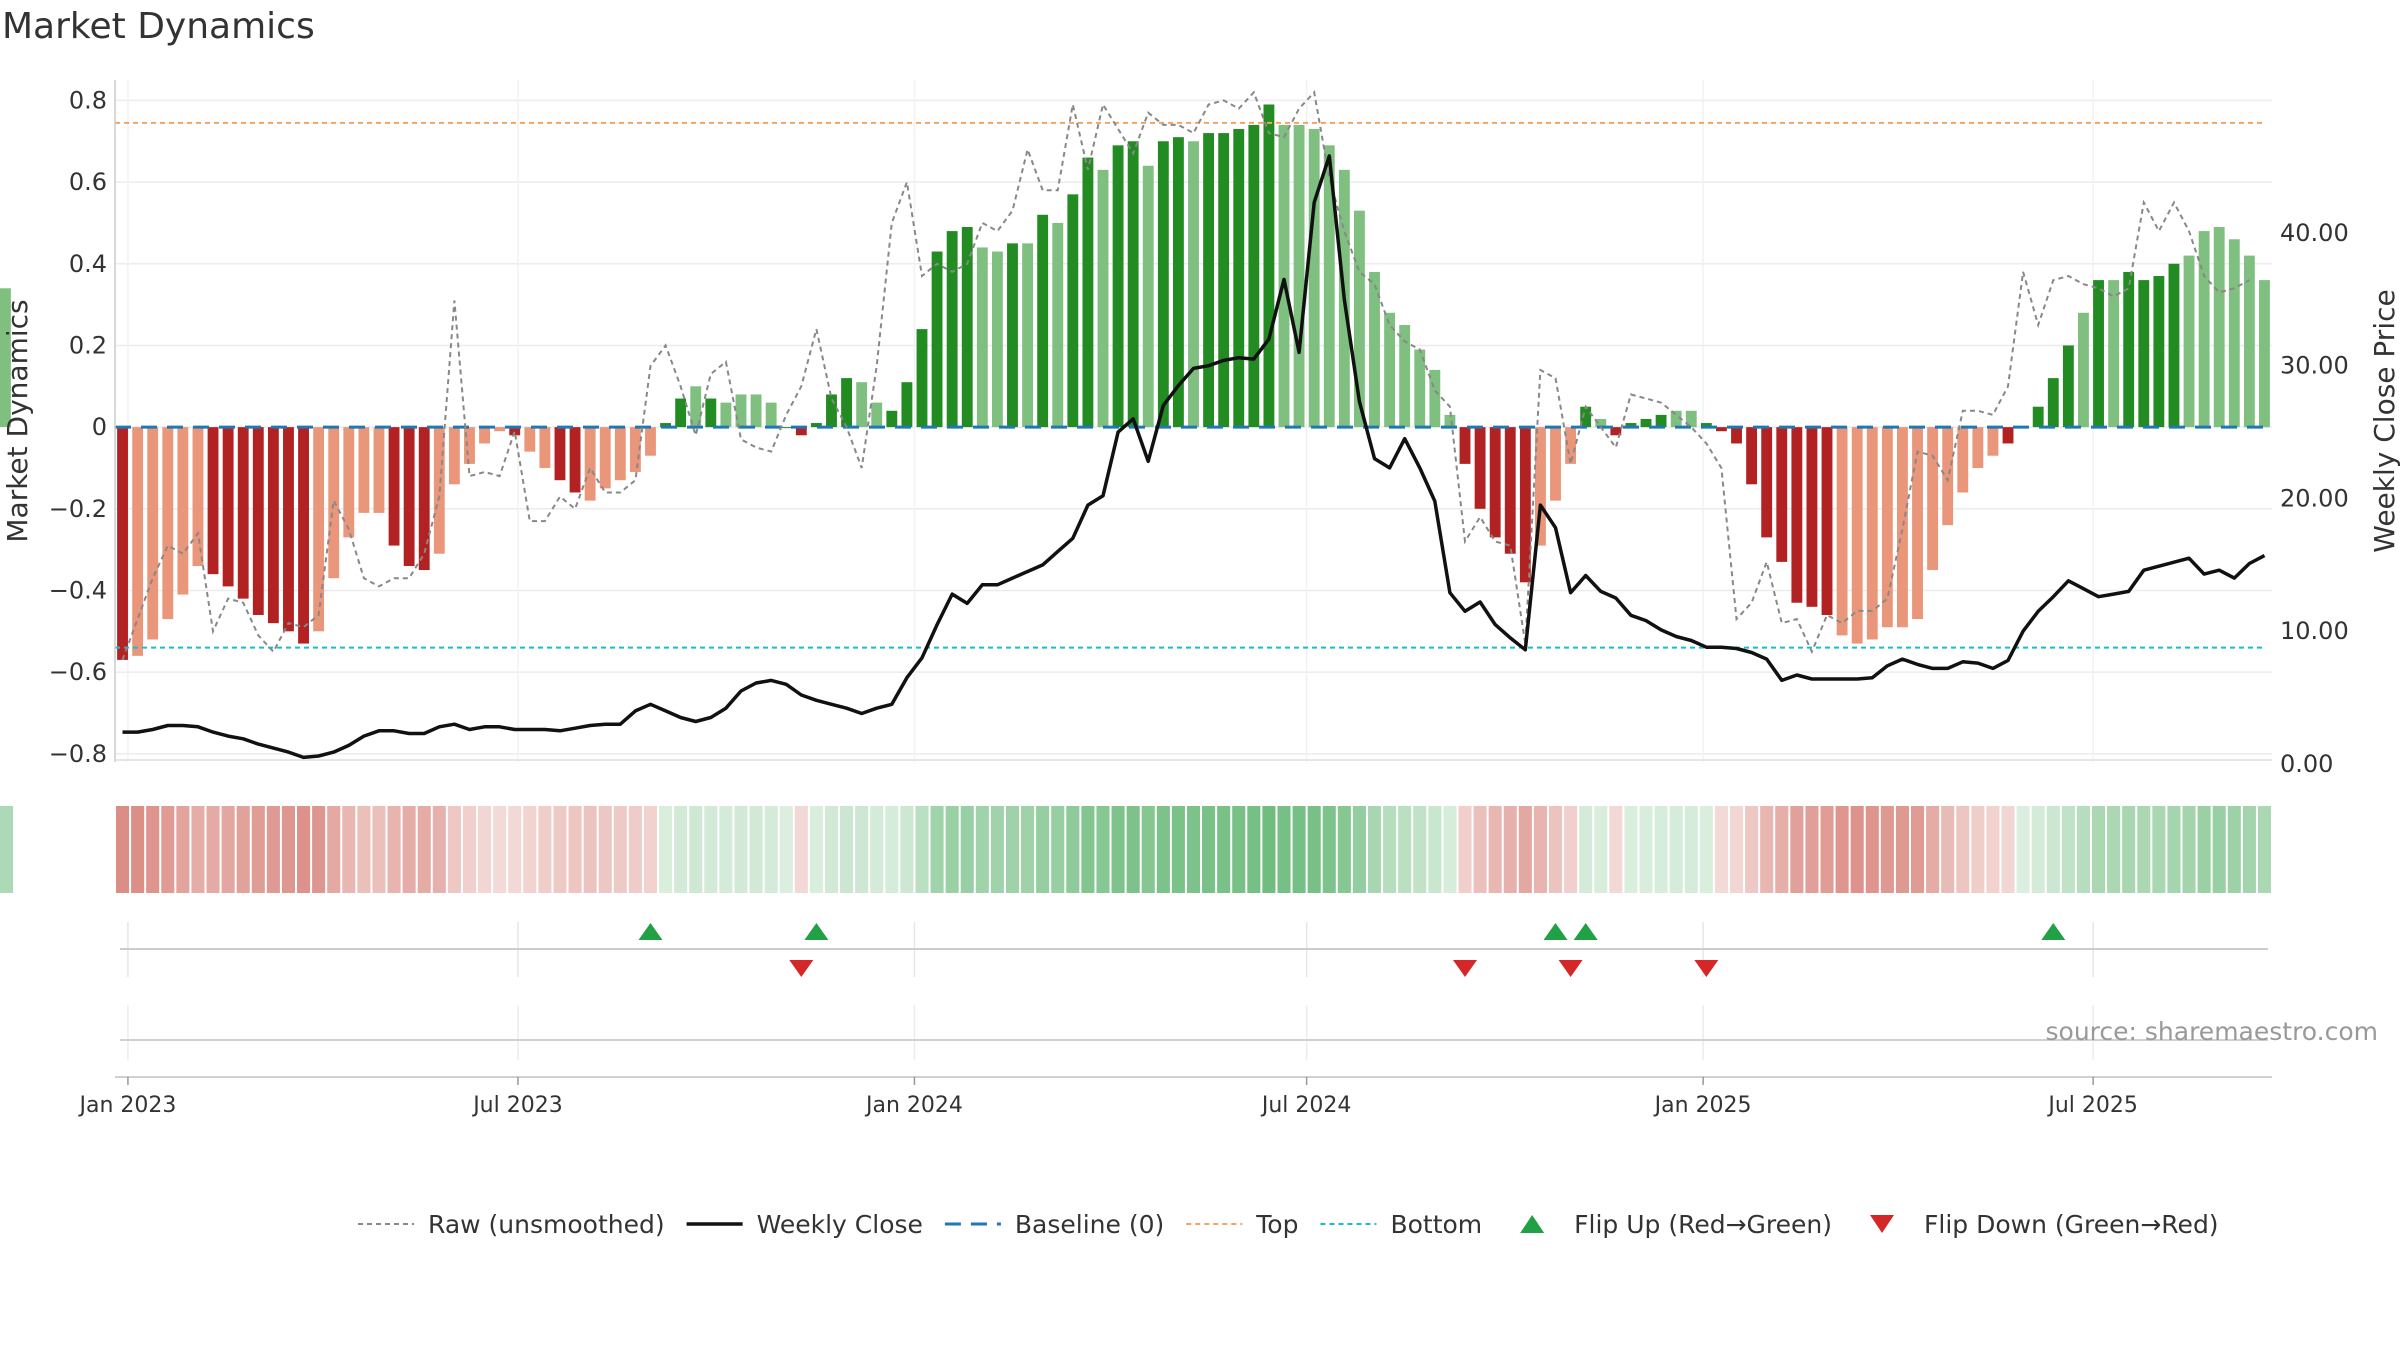 Image resolution: width=2400 pixels, height=1350 pixels. Describe the element at coordinates (546, 1224) in the screenshot. I see `legend-label: Raw (unsmoothed)` at that location.